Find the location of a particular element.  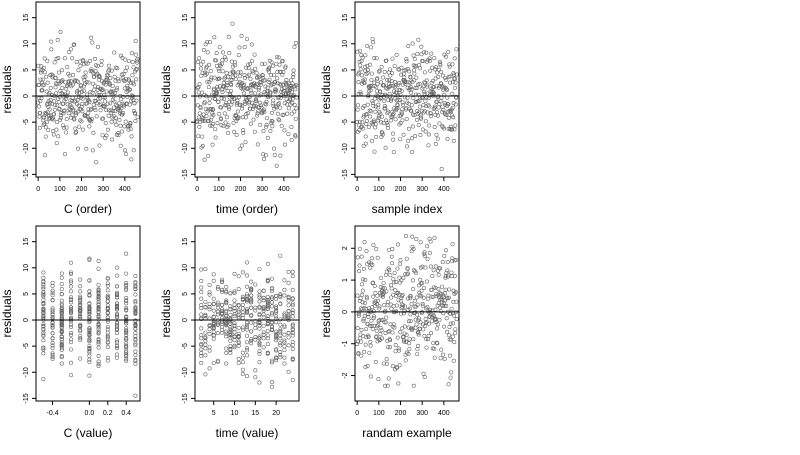

x-tick-label: 300 is located at coordinates (103, 189).